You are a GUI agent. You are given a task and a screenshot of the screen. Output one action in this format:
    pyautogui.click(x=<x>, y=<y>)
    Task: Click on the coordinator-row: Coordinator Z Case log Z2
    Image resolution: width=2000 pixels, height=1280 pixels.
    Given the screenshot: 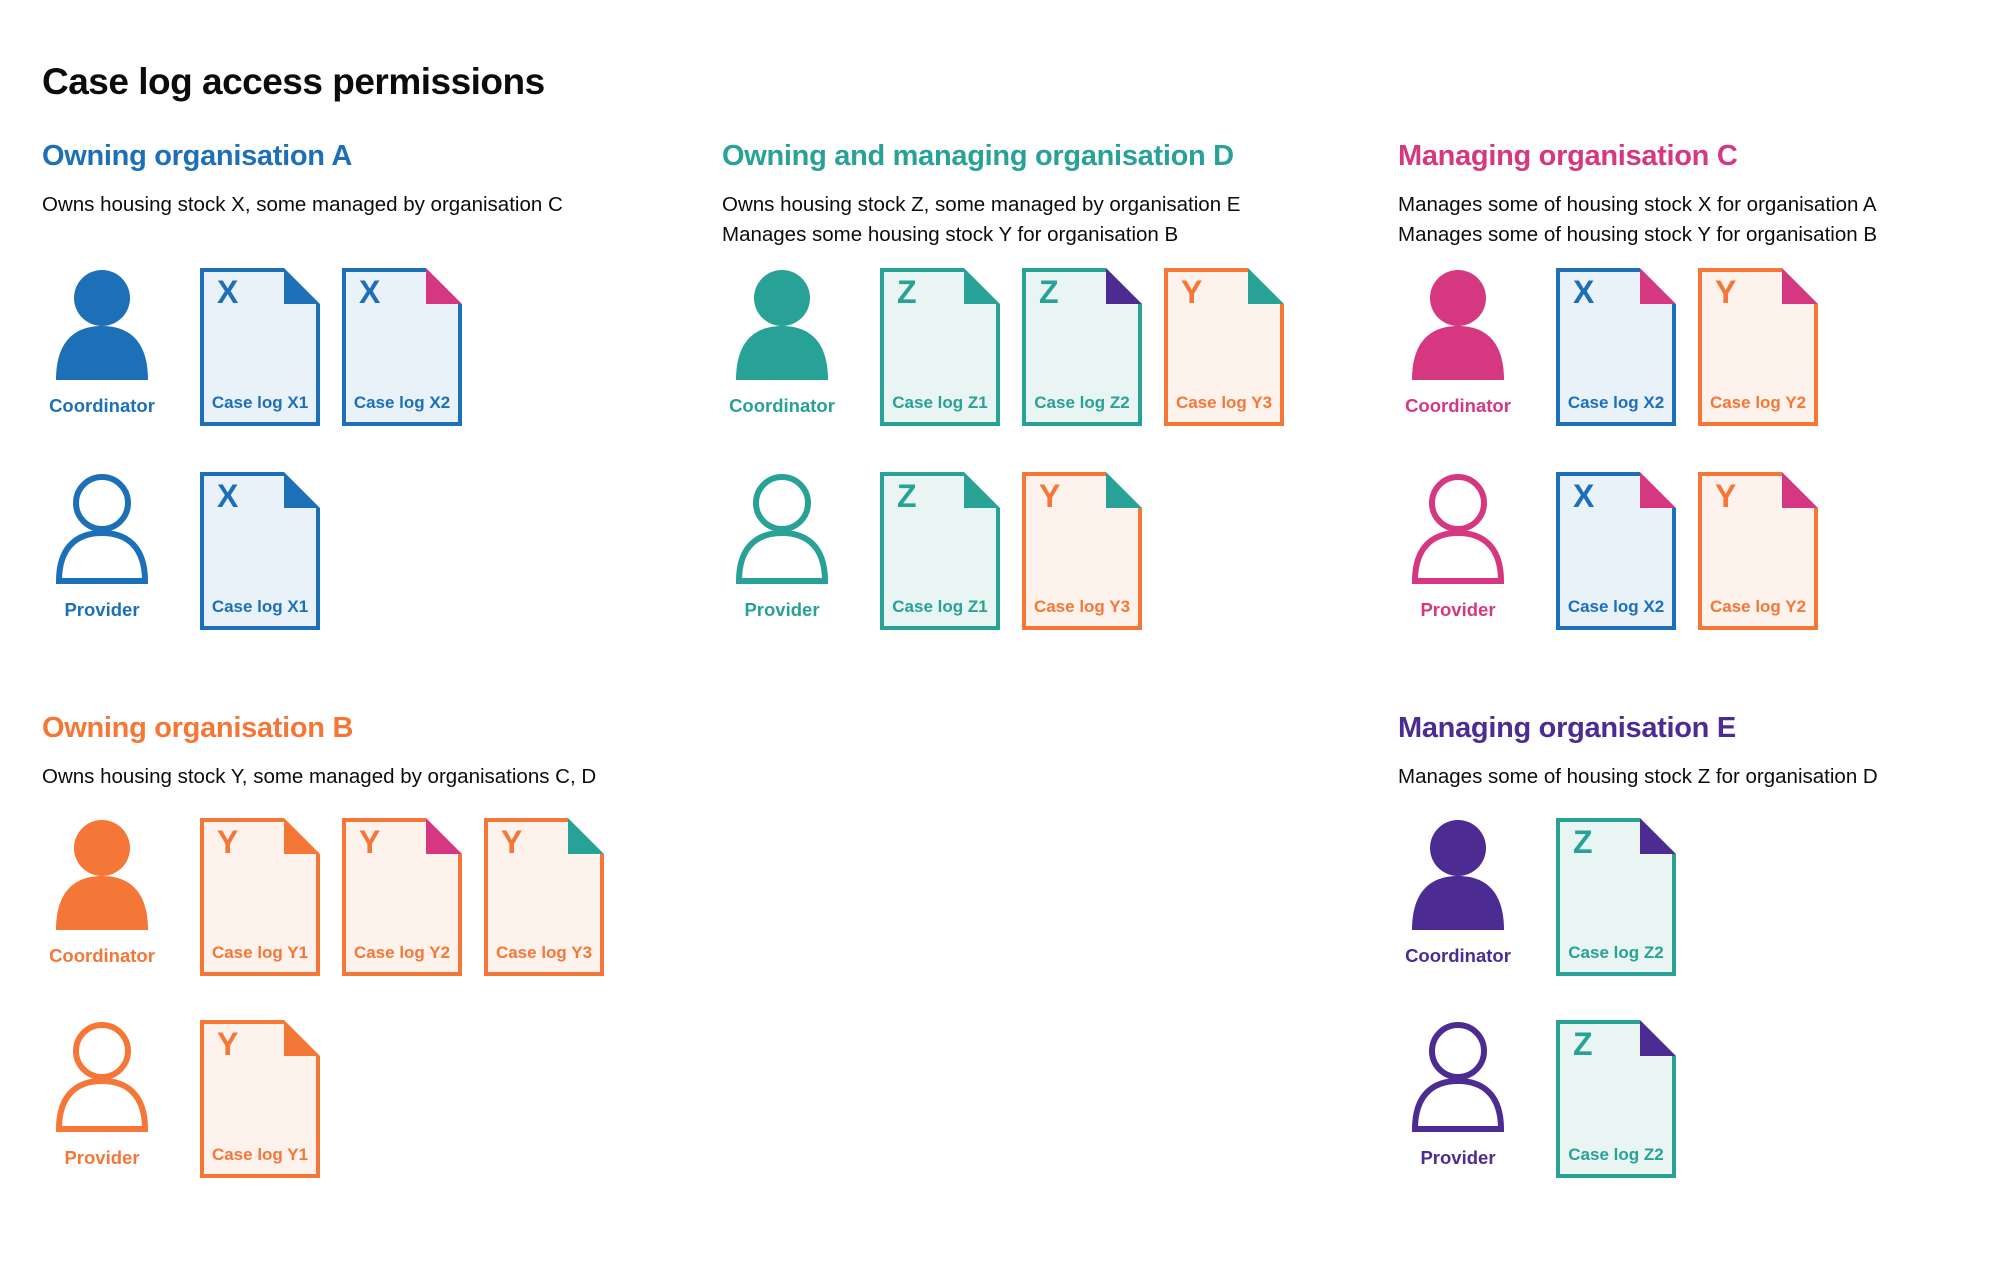 What is the action you would take?
    pyautogui.click(x=1537, y=897)
    